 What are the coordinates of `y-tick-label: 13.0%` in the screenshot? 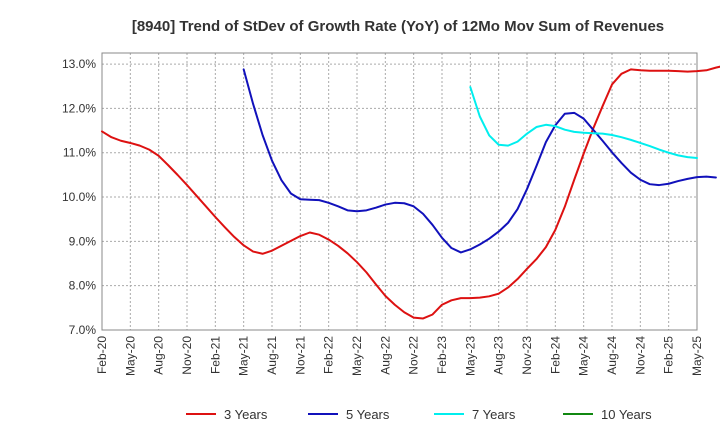 It's located at (79, 64).